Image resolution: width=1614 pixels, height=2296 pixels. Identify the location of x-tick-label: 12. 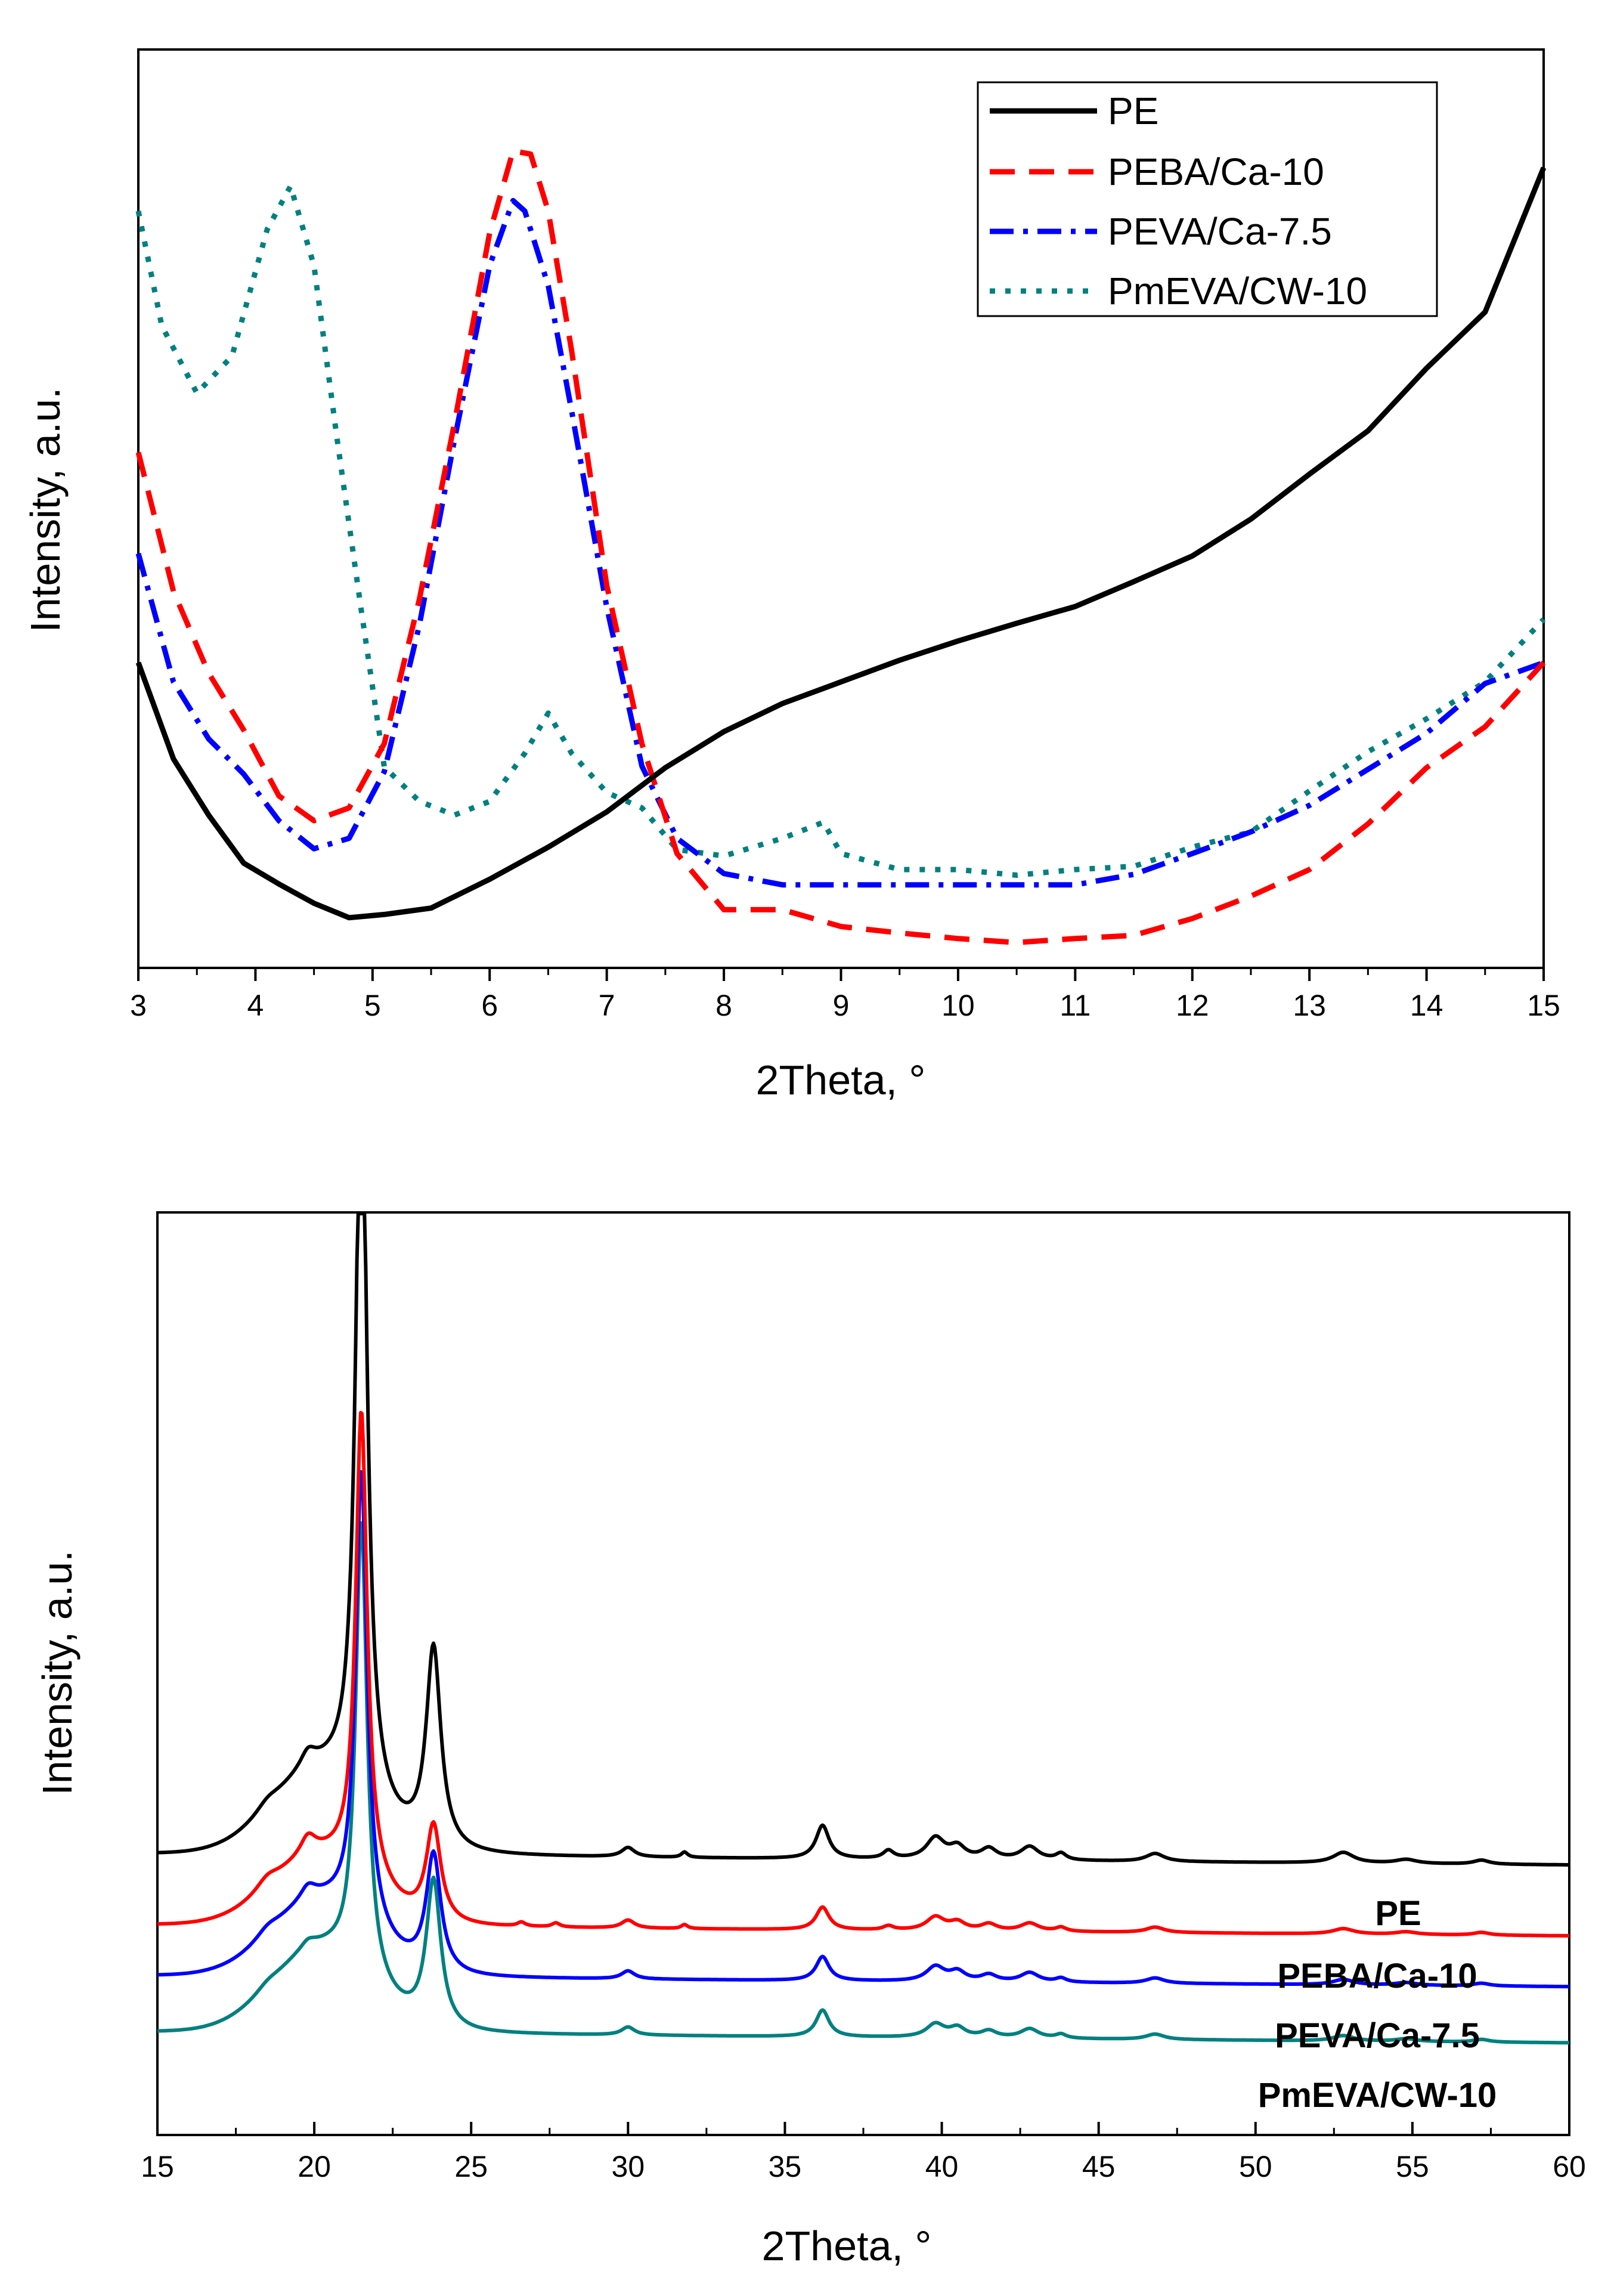
(1192, 1005).